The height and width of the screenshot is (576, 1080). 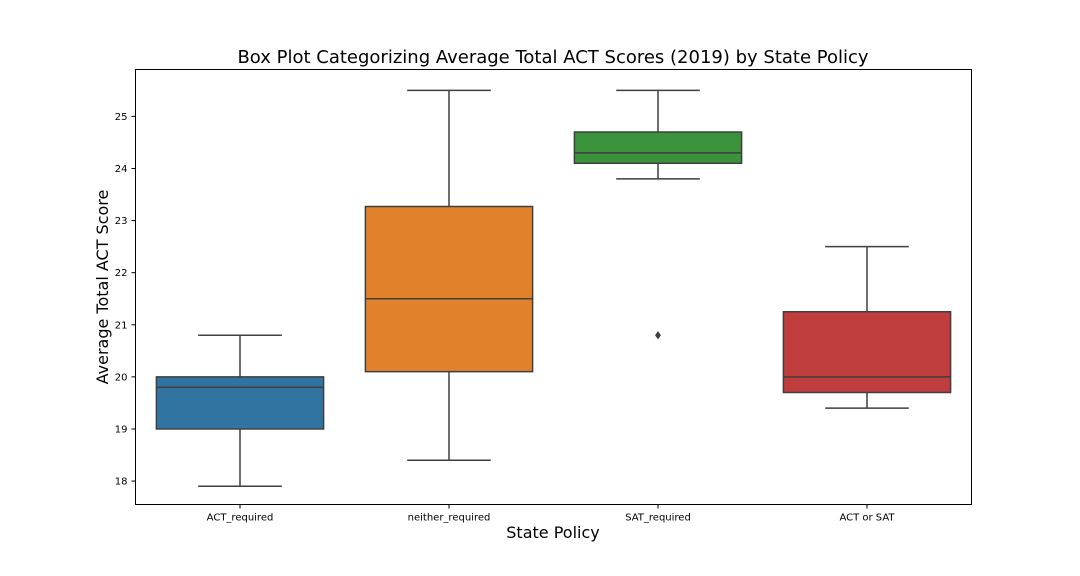 What do you see at coordinates (121, 221) in the screenshot?
I see `y-tick-label: 23` at bounding box center [121, 221].